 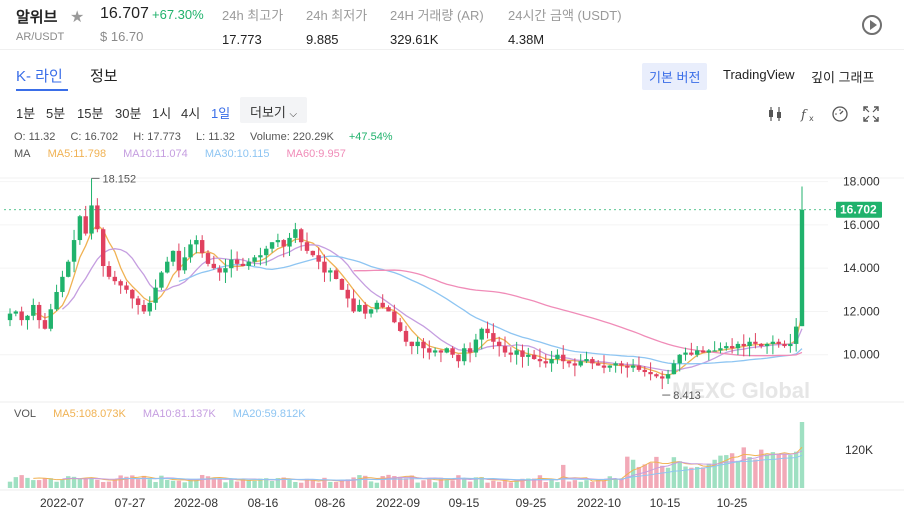 I want to click on candle-type-icon, so click(x=775, y=114).